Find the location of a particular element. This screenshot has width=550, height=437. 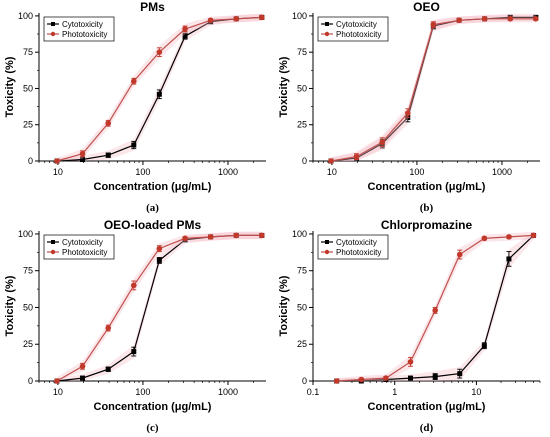

x-tick-label: 1000 is located at coordinates (502, 172).